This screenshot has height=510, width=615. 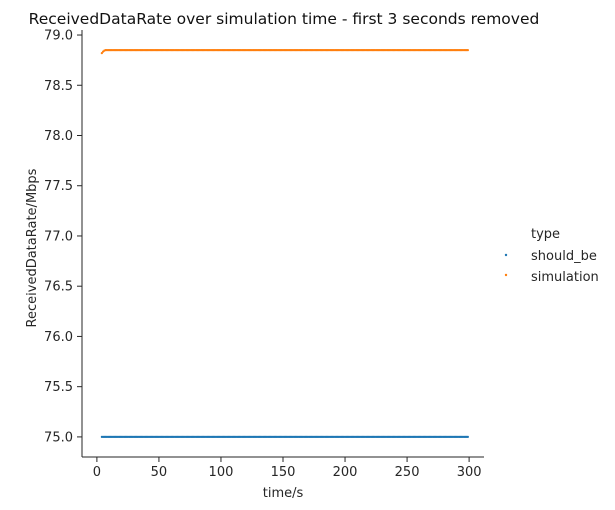 What do you see at coordinates (506, 275) in the screenshot?
I see `legend-marker-simulation` at bounding box center [506, 275].